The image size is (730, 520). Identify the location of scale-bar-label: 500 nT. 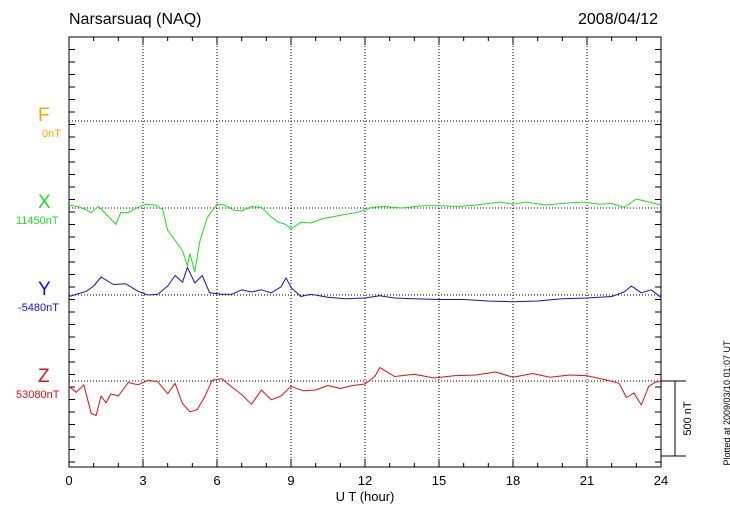
(688, 418).